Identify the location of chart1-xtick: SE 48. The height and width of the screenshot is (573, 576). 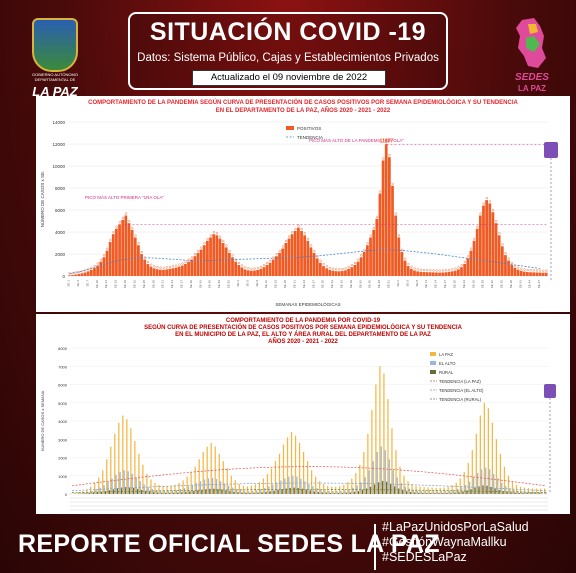
(379, 284).